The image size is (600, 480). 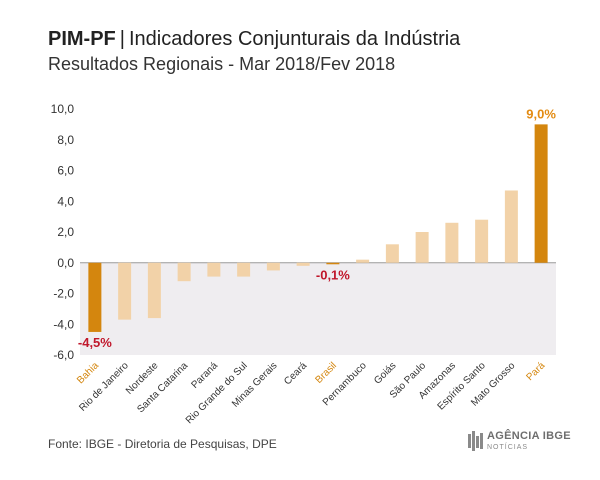 What do you see at coordinates (541, 113) in the screenshot?
I see `data-label: 9,0%` at bounding box center [541, 113].